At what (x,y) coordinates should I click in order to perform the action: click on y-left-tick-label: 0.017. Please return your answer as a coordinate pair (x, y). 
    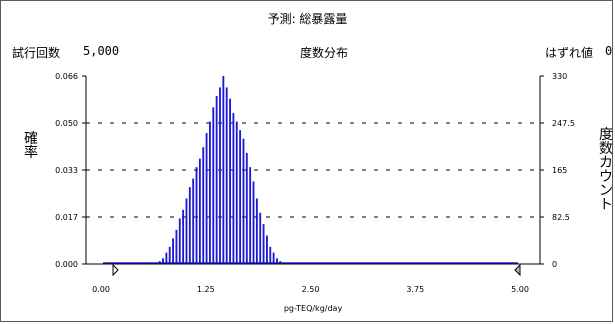
    Looking at the image, I should click on (66, 217).